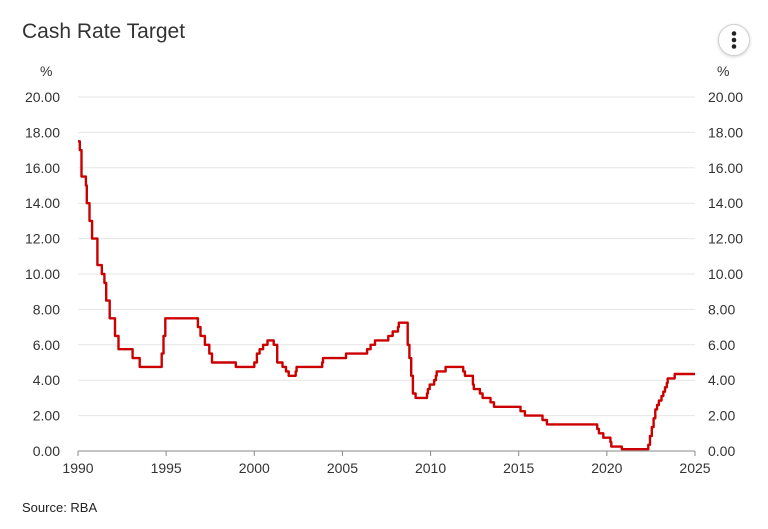 The height and width of the screenshot is (529, 768). I want to click on y-tick-label-right: 2.00, so click(721, 416).